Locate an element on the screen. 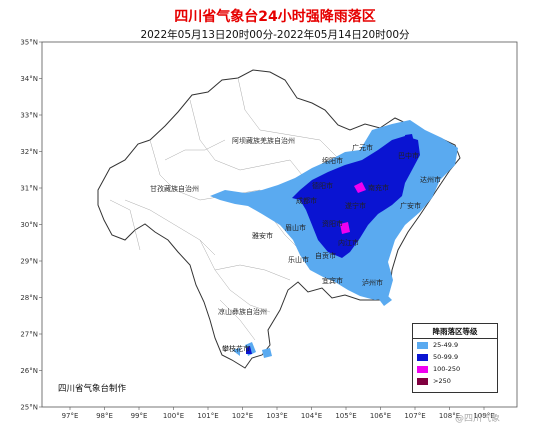 The width and height of the screenshot is (550, 430). x-tick-label: 103°E is located at coordinates (276, 416).